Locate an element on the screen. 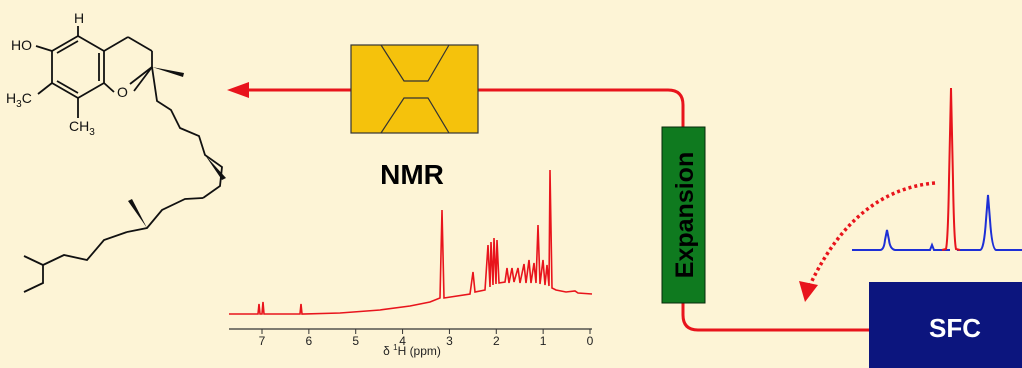 This screenshot has height=368, width=1022. chromatogram-trace-red is located at coordinates (951, 169).